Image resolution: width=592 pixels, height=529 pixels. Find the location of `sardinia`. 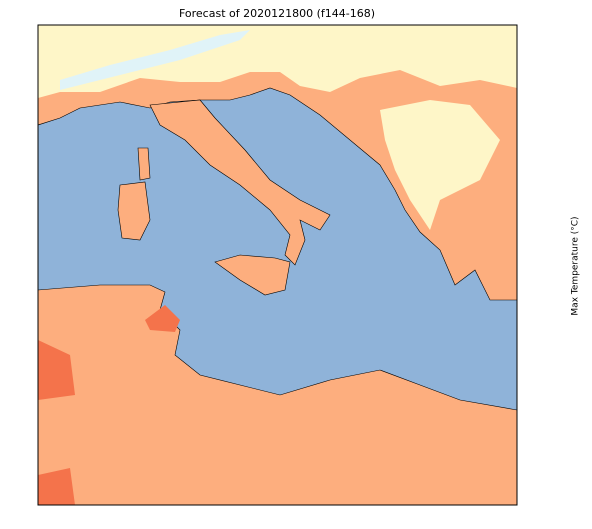

sardinia is located at coordinates (134, 211).